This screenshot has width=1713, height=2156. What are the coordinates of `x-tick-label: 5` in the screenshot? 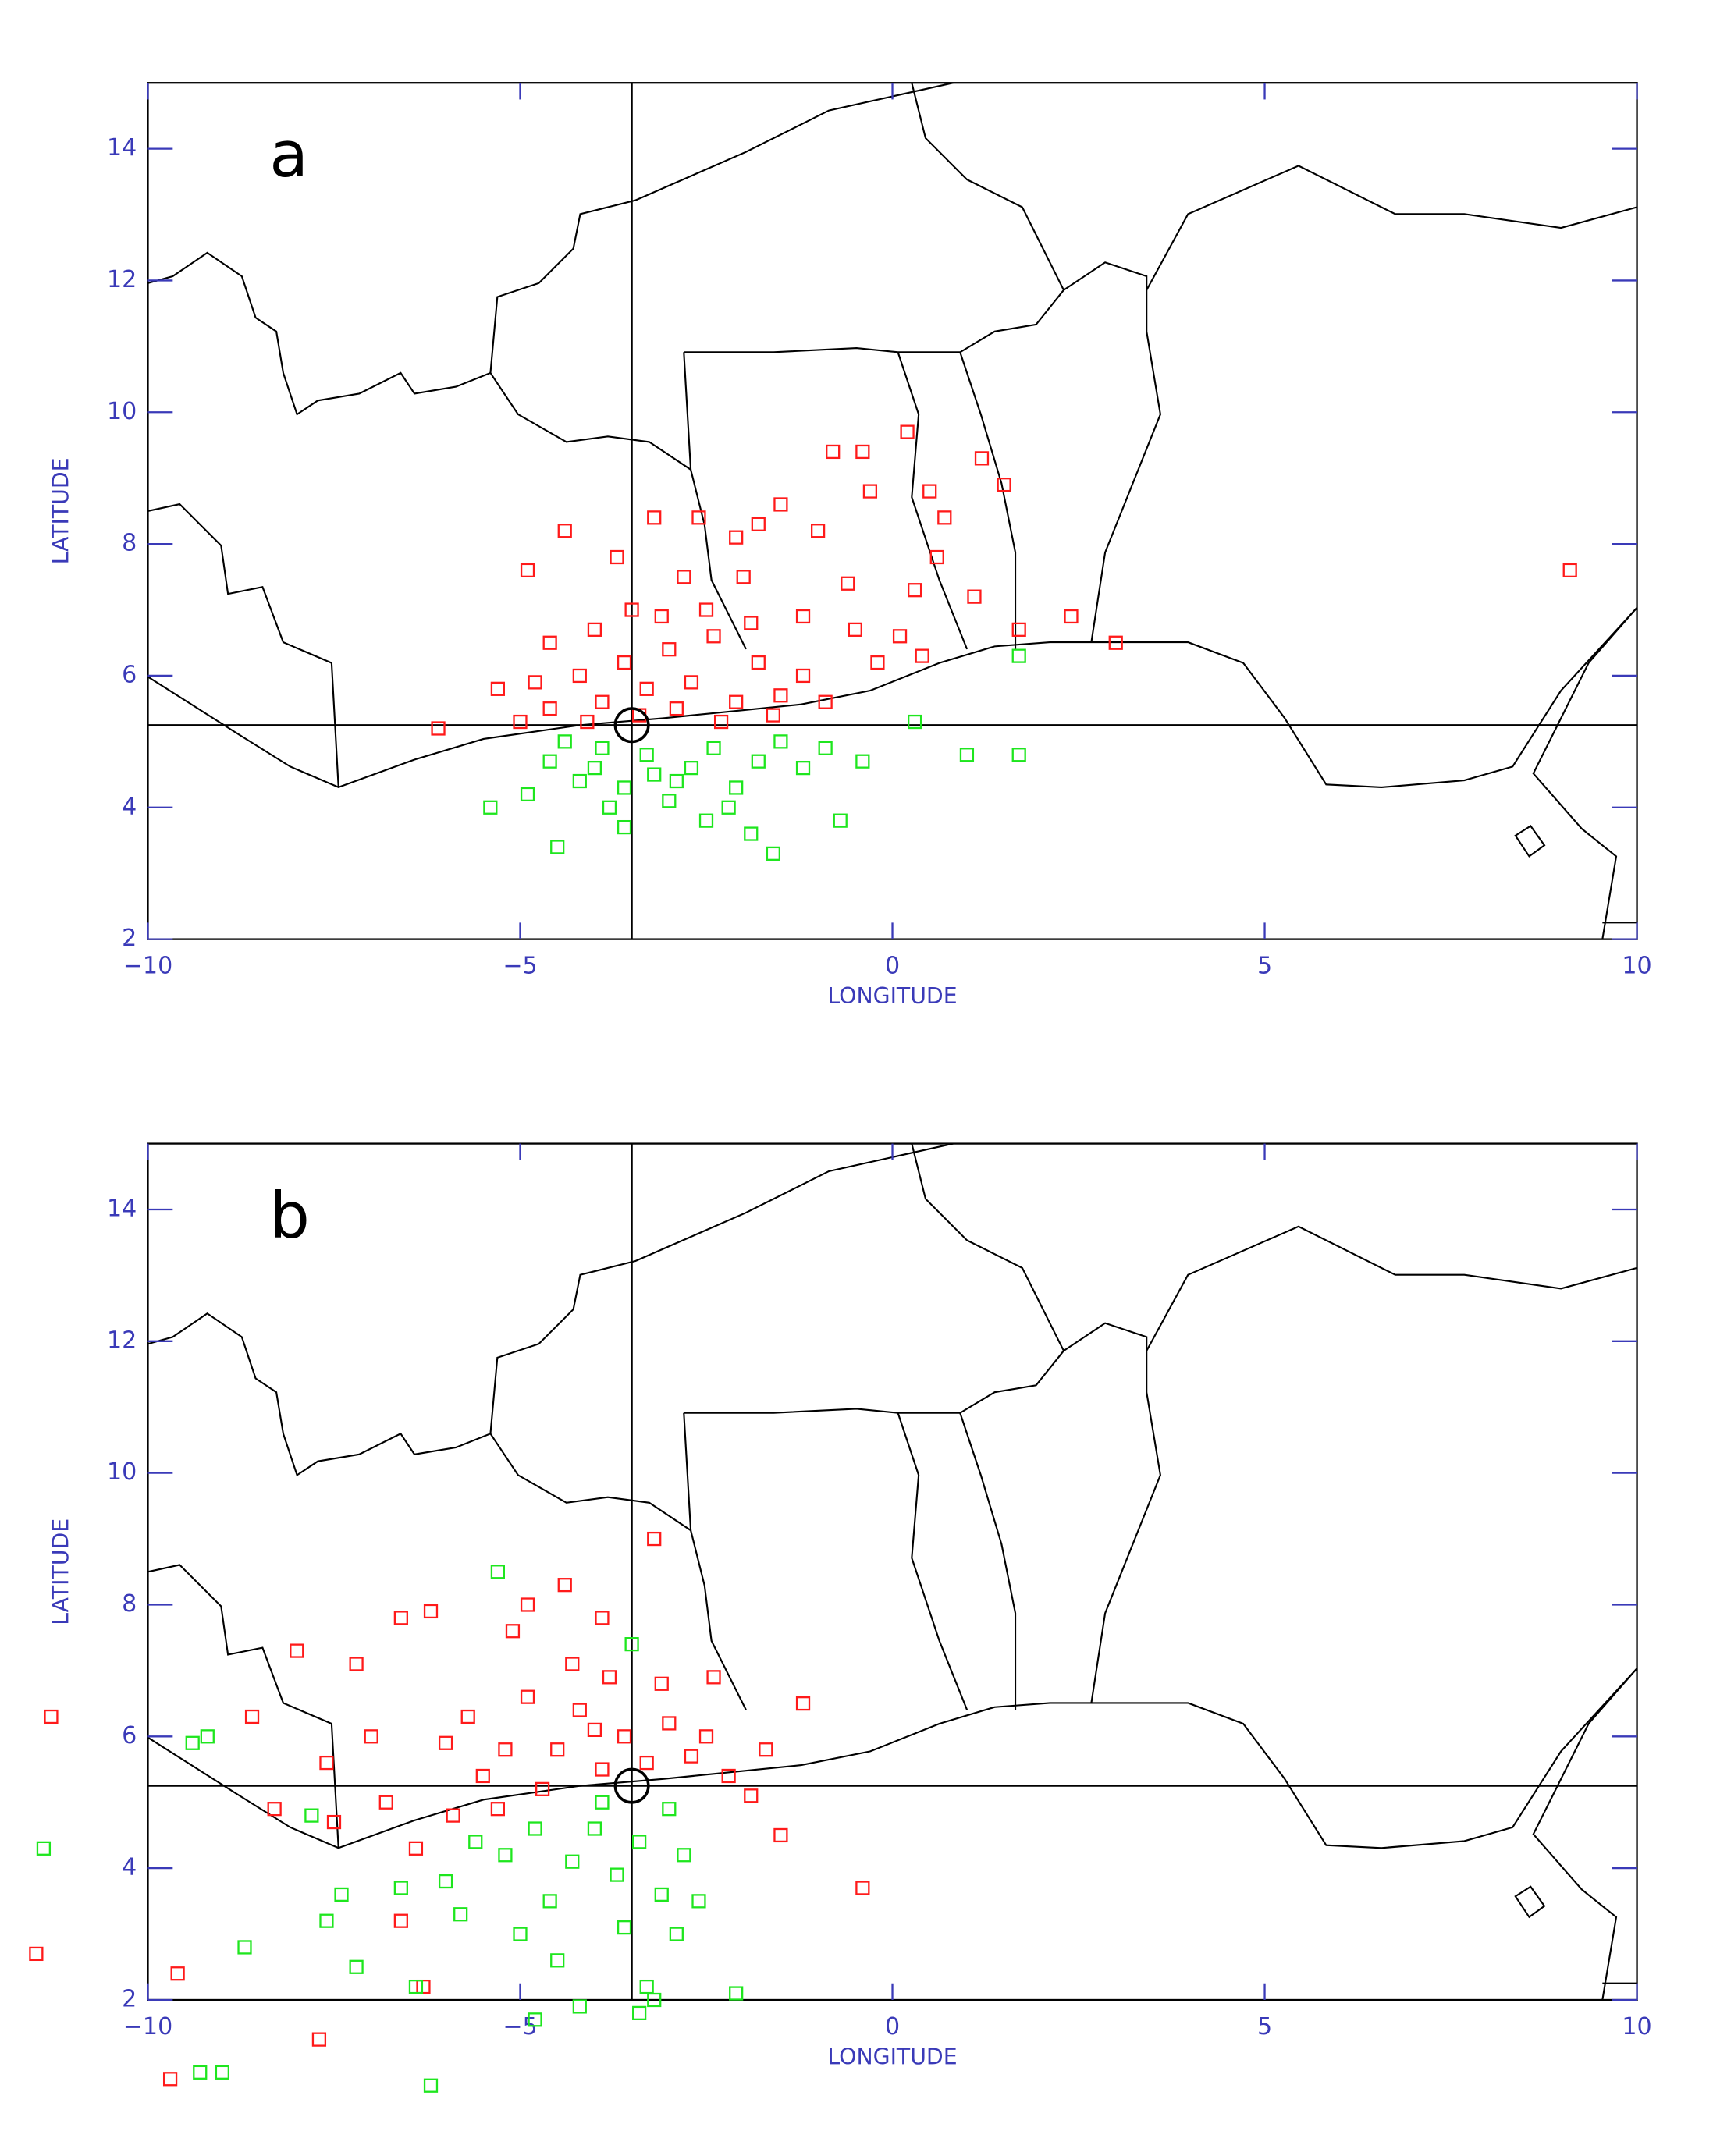 It's located at (1264, 966).